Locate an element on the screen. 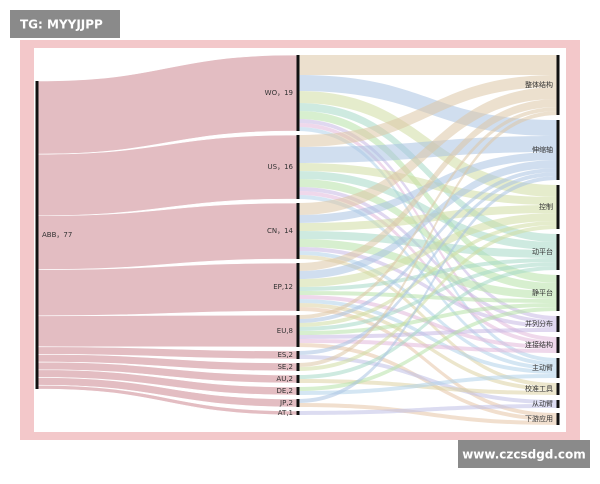  middle-label: ES,2 is located at coordinates (285, 355).